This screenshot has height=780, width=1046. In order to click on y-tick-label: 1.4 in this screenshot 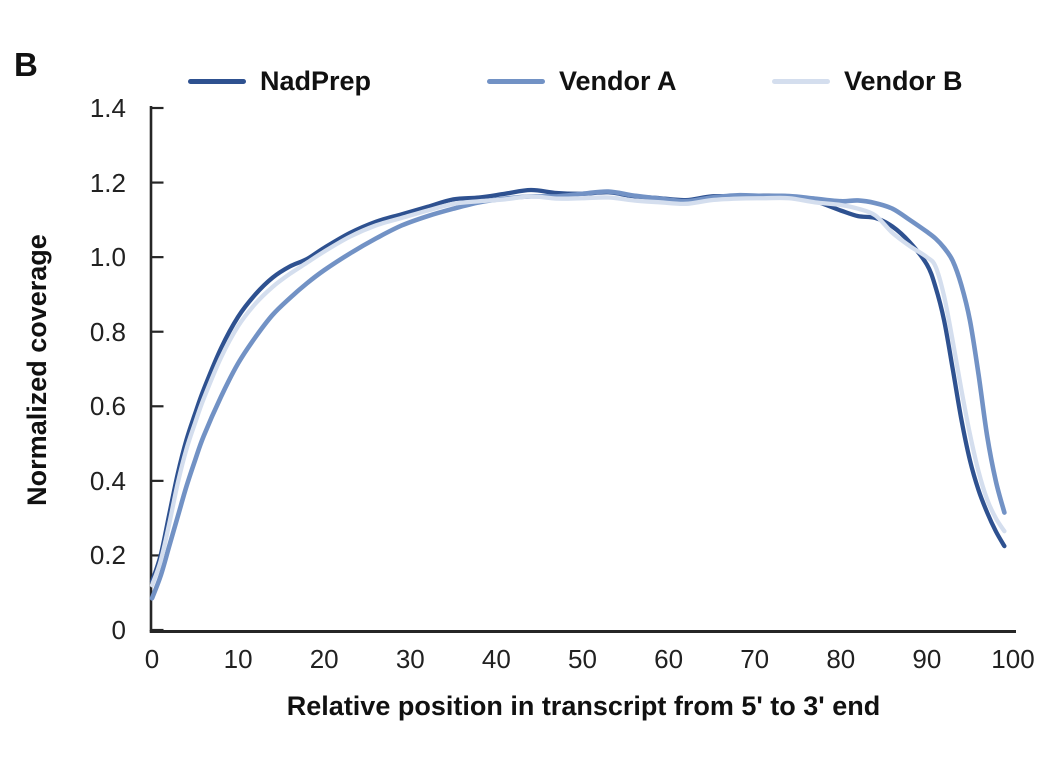, I will do `click(107, 108)`.